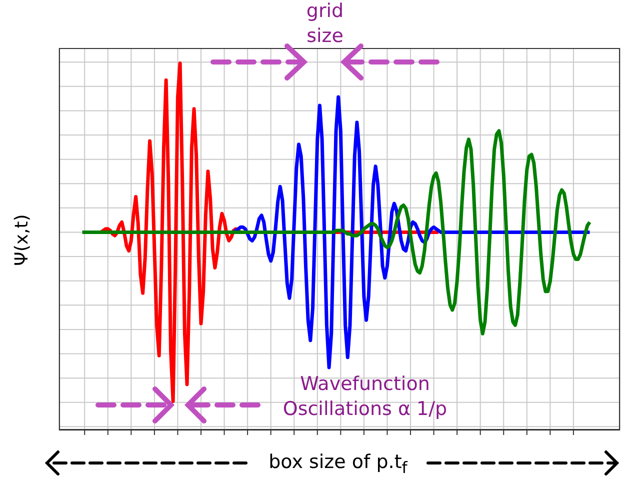 The height and width of the screenshot is (488, 622). I want to click on annotation: Wavefunction Oscillations α 1/p, so click(365, 397).